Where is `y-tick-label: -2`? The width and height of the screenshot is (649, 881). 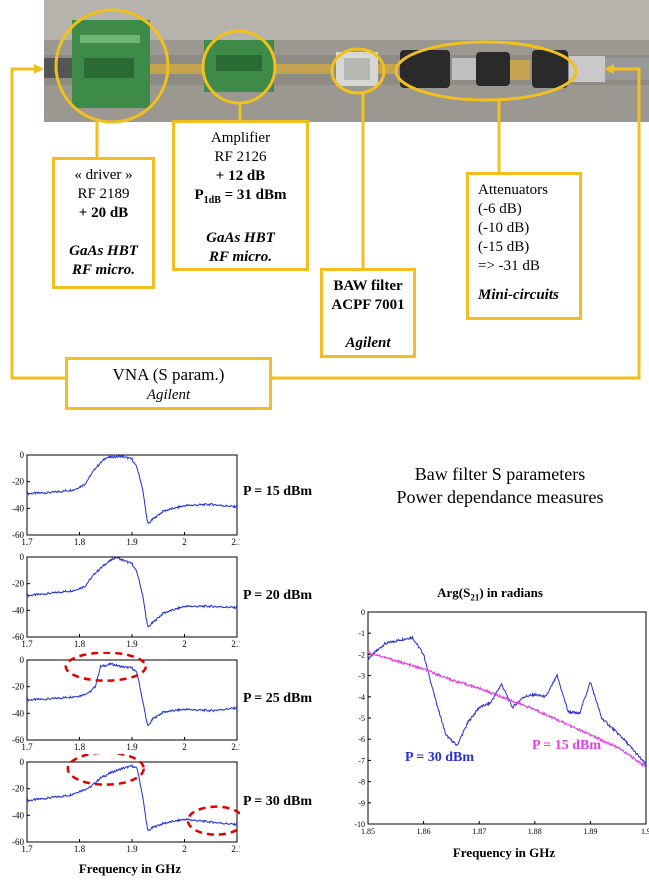 y-tick-label: -2 is located at coordinates (361, 654).